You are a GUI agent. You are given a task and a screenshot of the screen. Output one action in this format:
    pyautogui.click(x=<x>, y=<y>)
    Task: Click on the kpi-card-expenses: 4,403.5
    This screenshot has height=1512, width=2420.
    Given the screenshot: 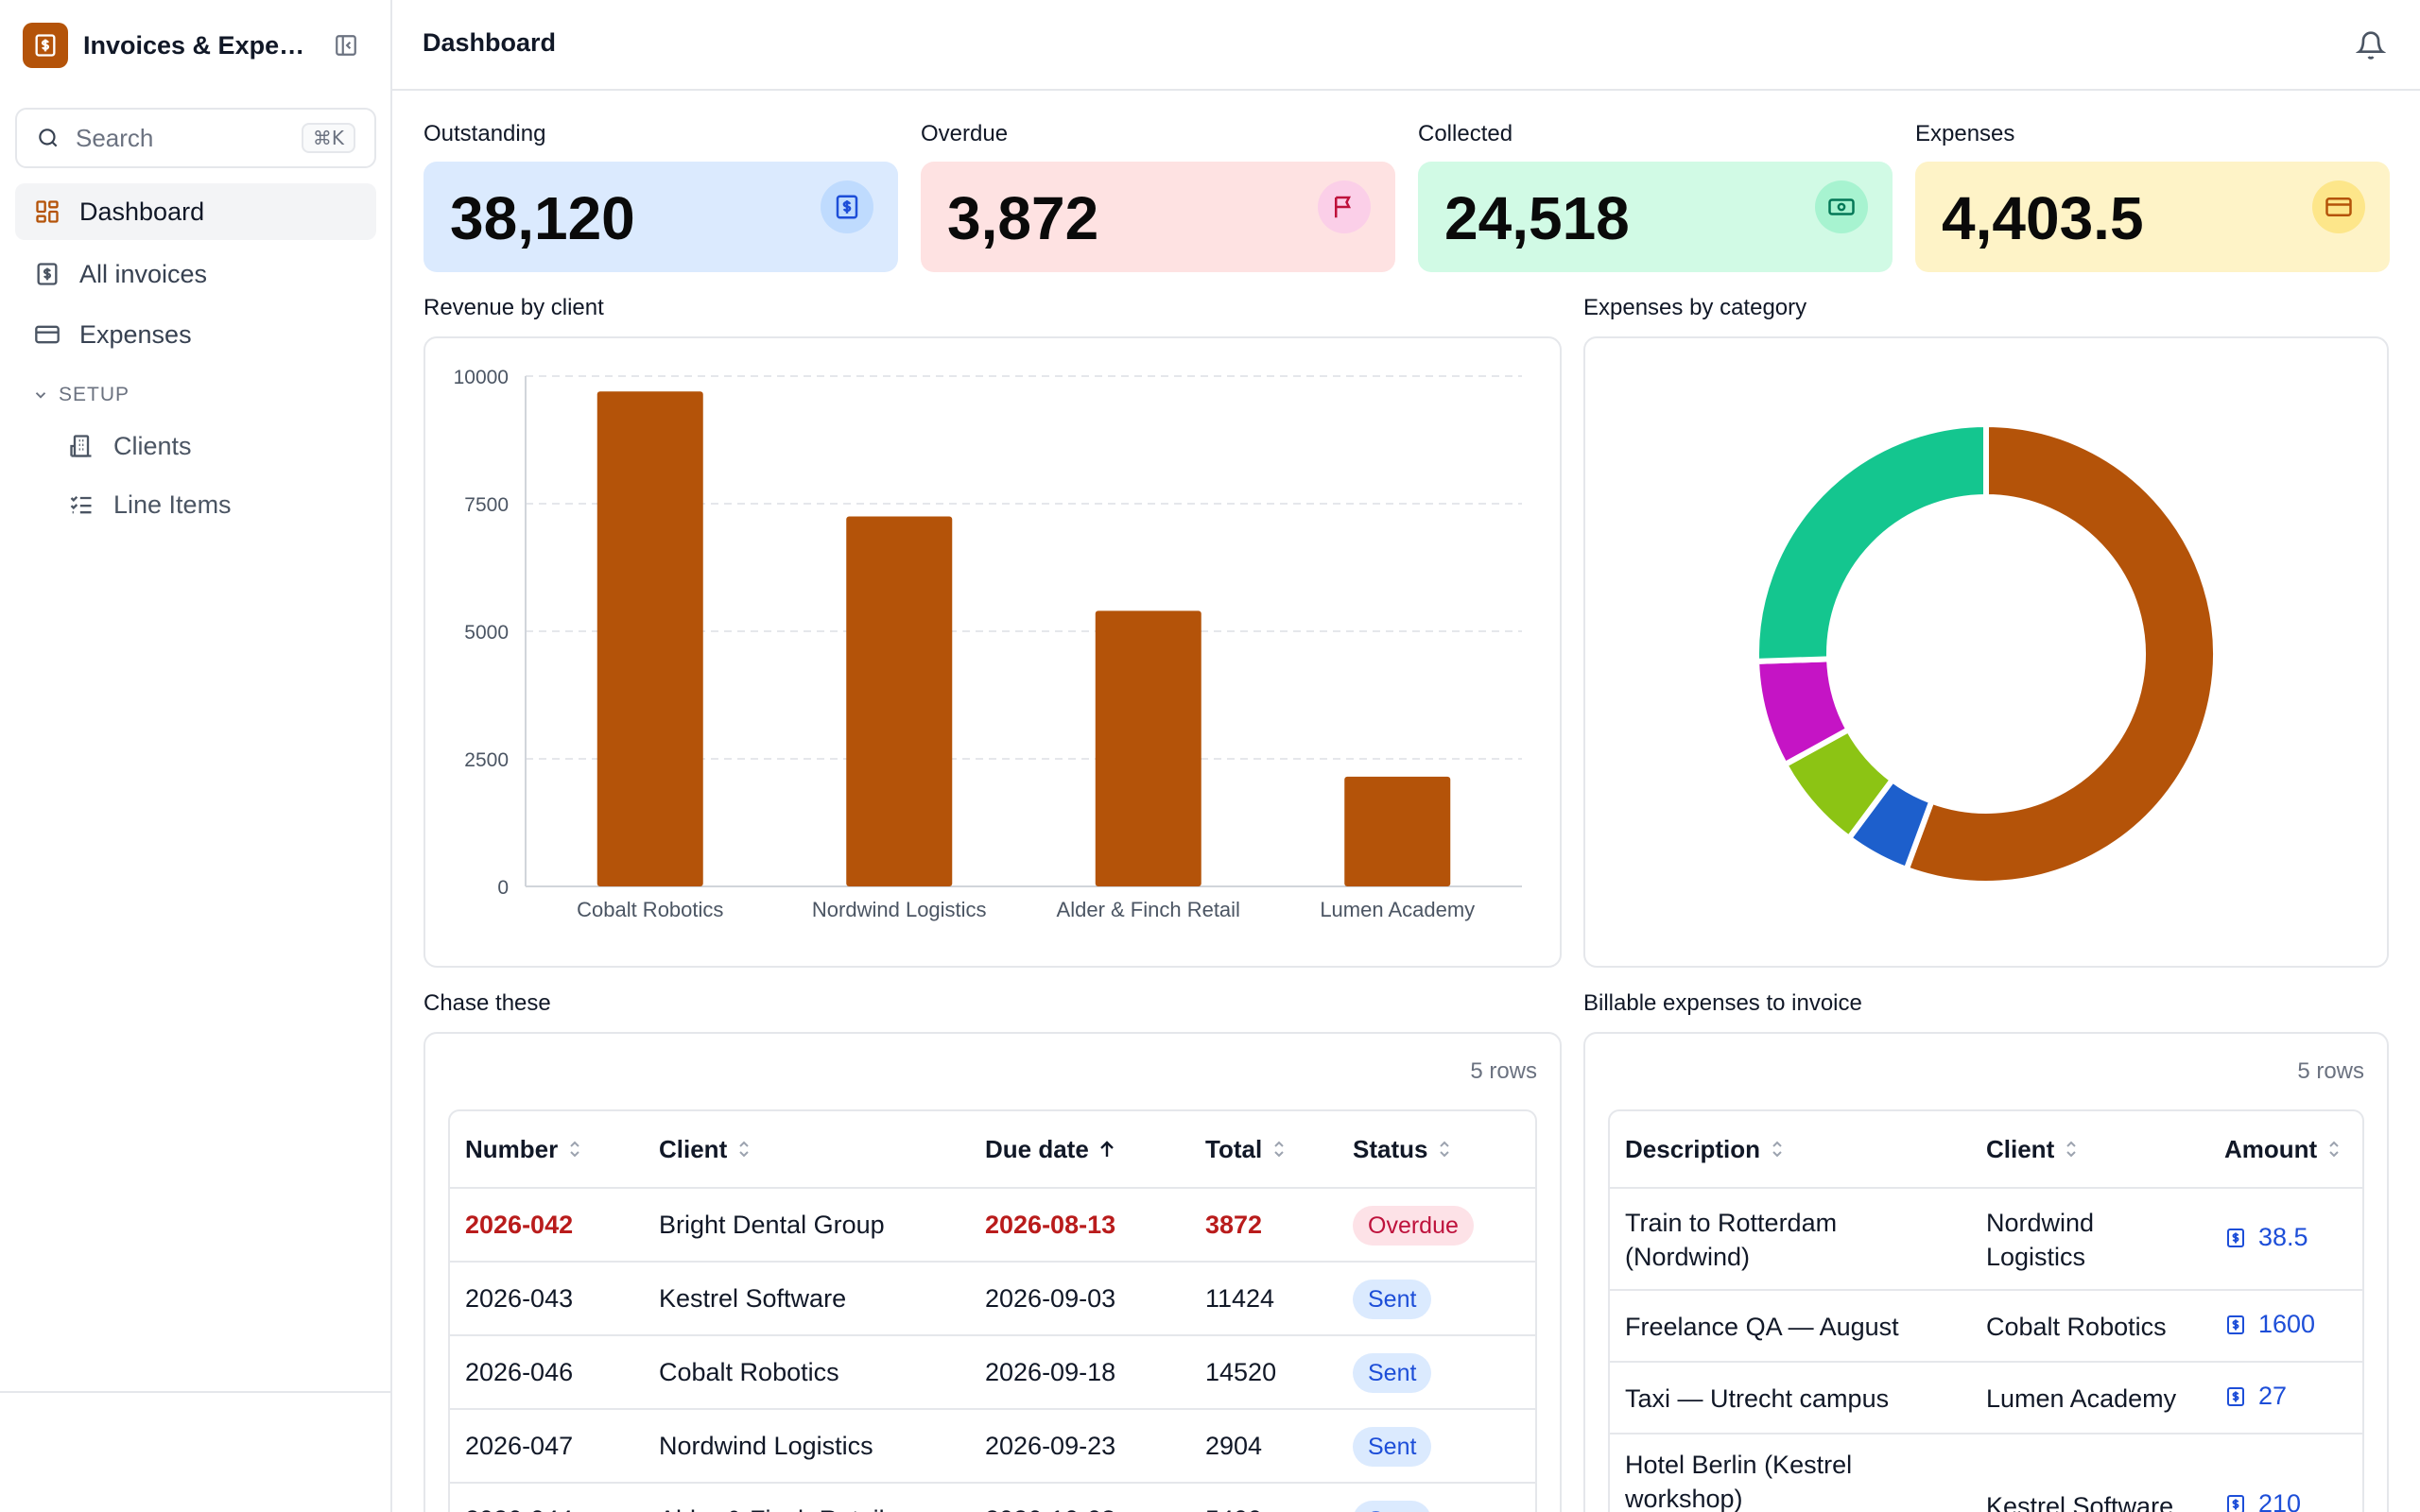 What is the action you would take?
    pyautogui.click(x=2152, y=217)
    